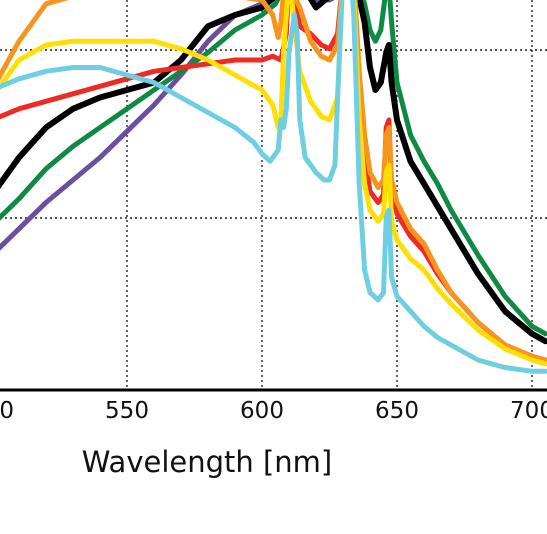 The width and height of the screenshot is (547, 534). I want to click on x-tick-label: 550, so click(127, 411).